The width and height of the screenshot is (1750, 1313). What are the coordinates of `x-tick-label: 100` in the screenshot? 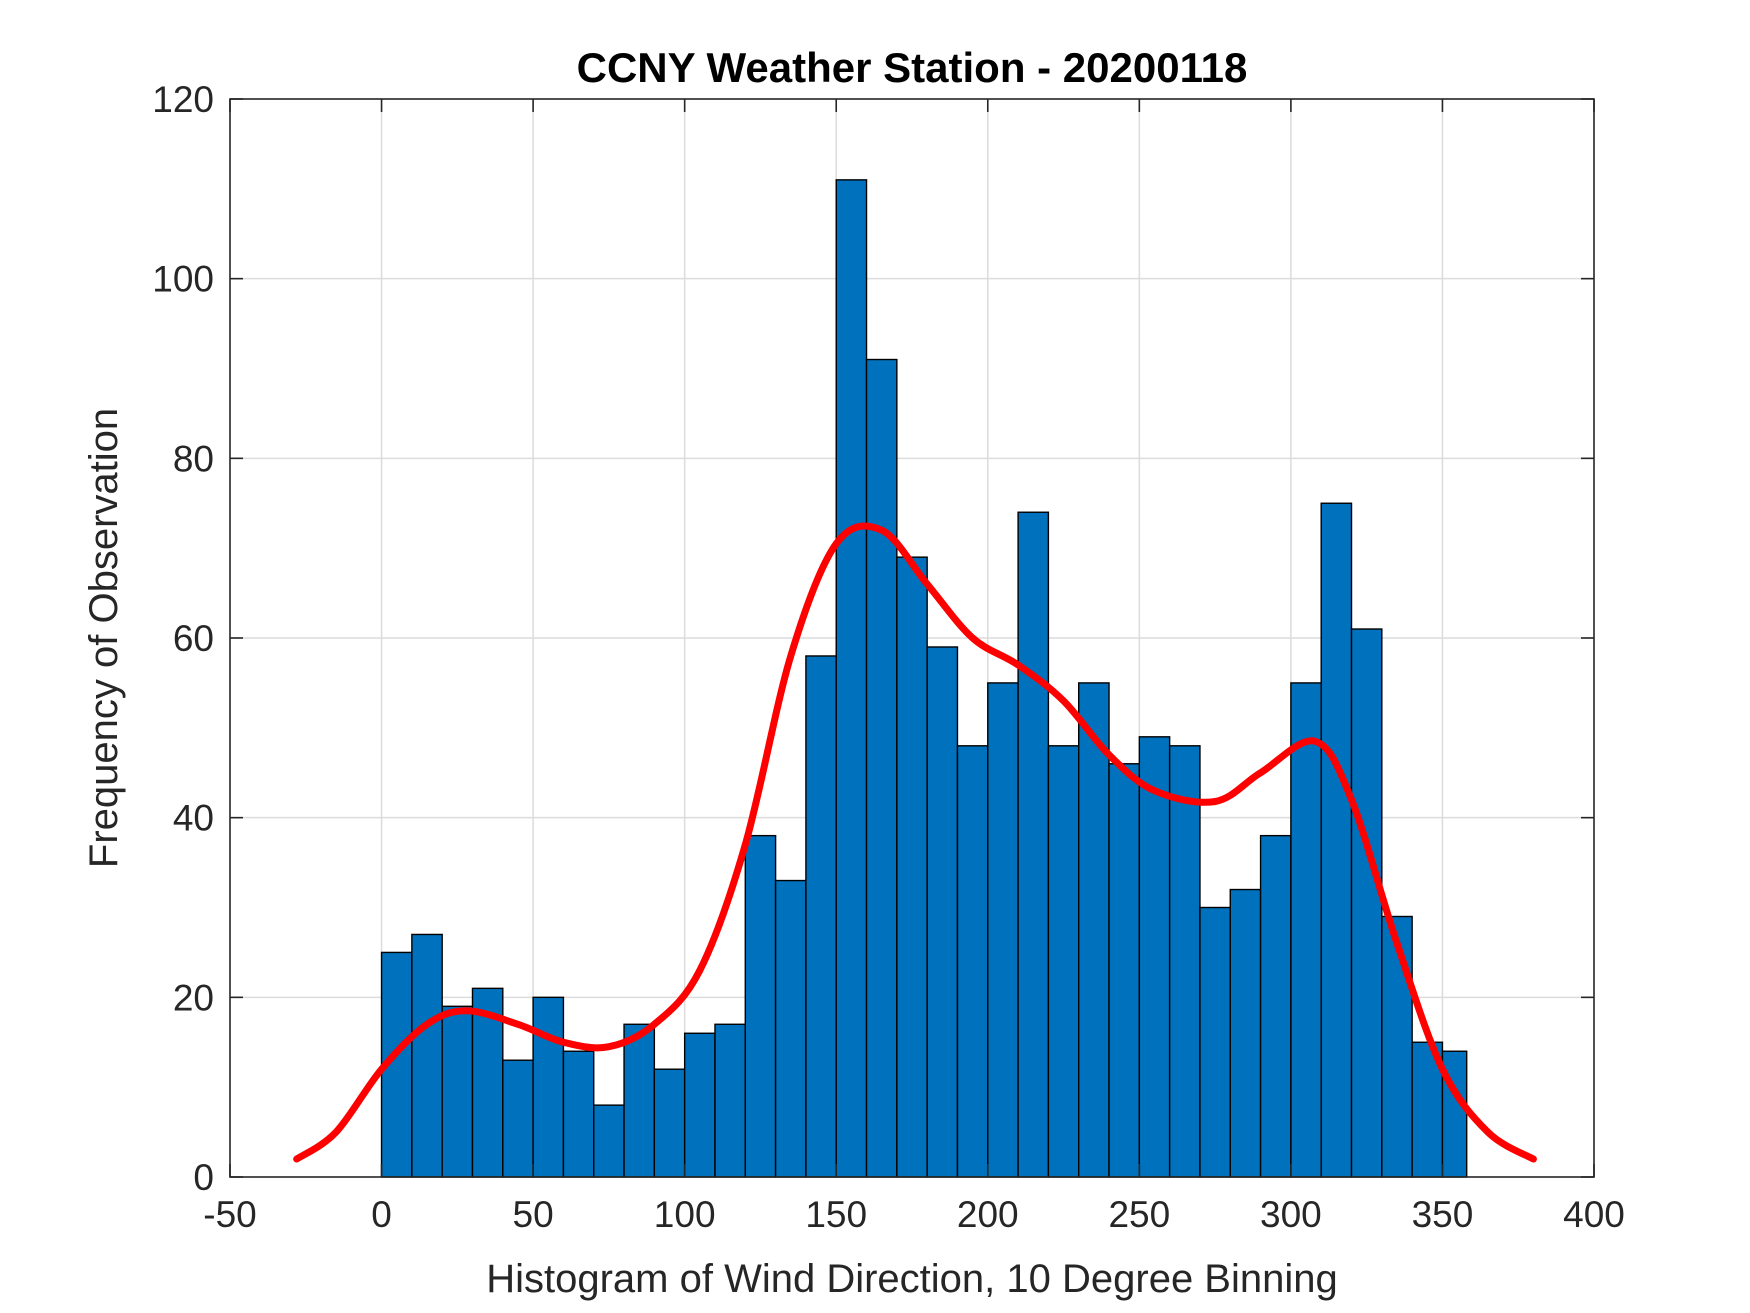 It's located at (685, 1214).